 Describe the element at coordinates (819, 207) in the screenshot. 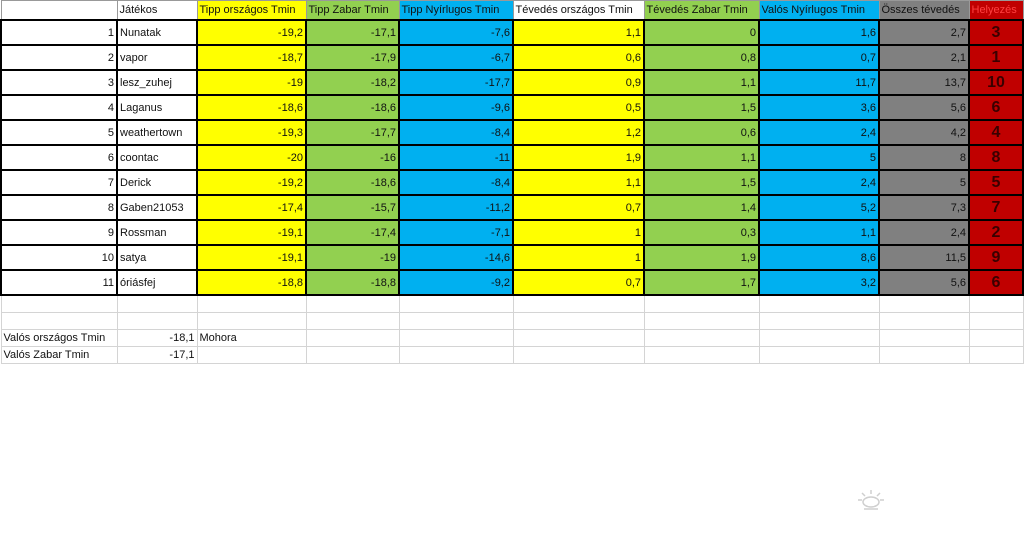

I see `cell-valos-nyirlugos: 5,2` at that location.